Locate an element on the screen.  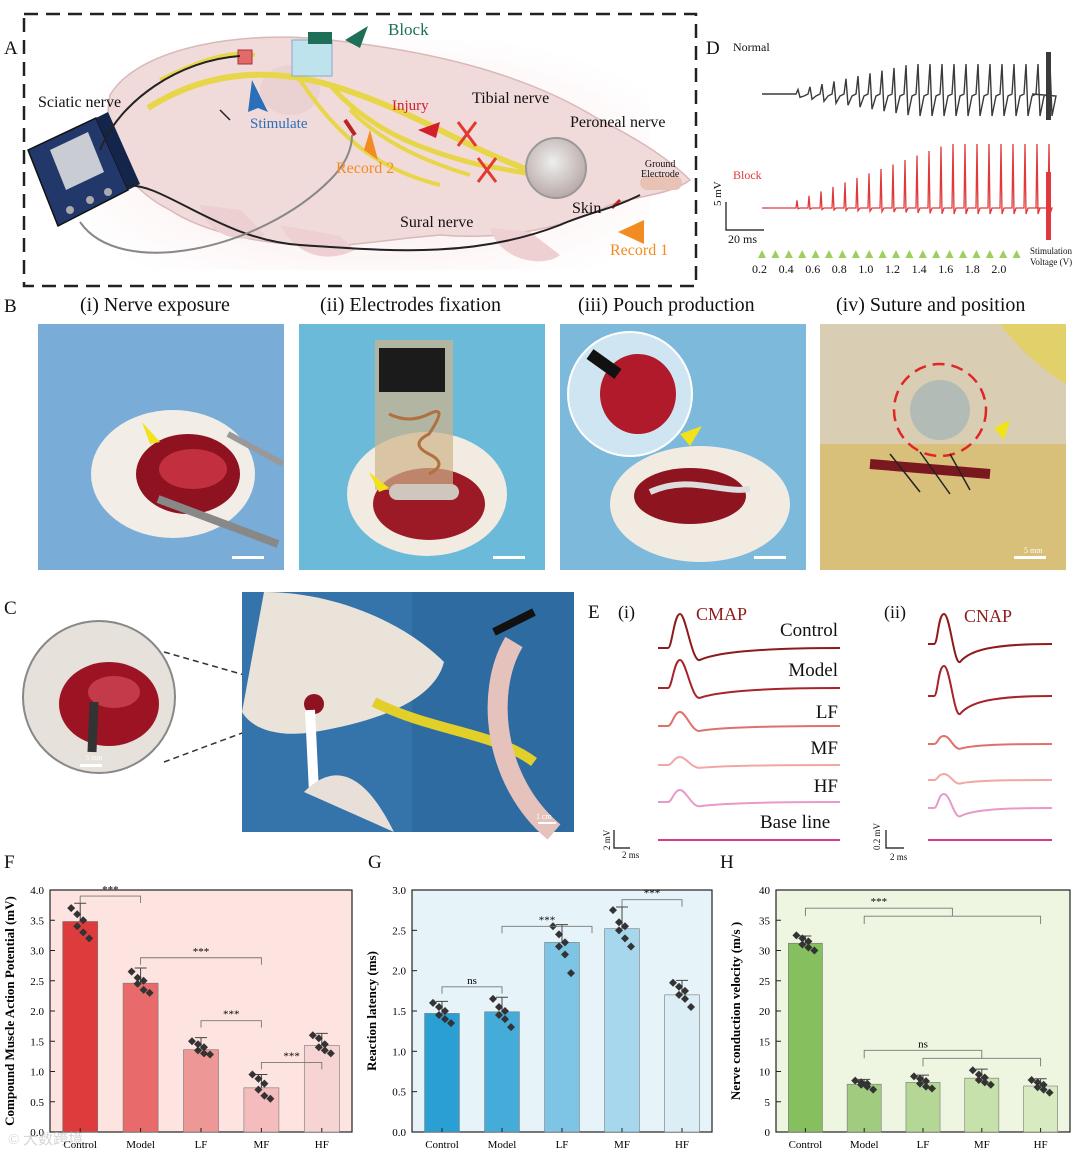
injury-arrow-icon is located at coordinates (429, 130).